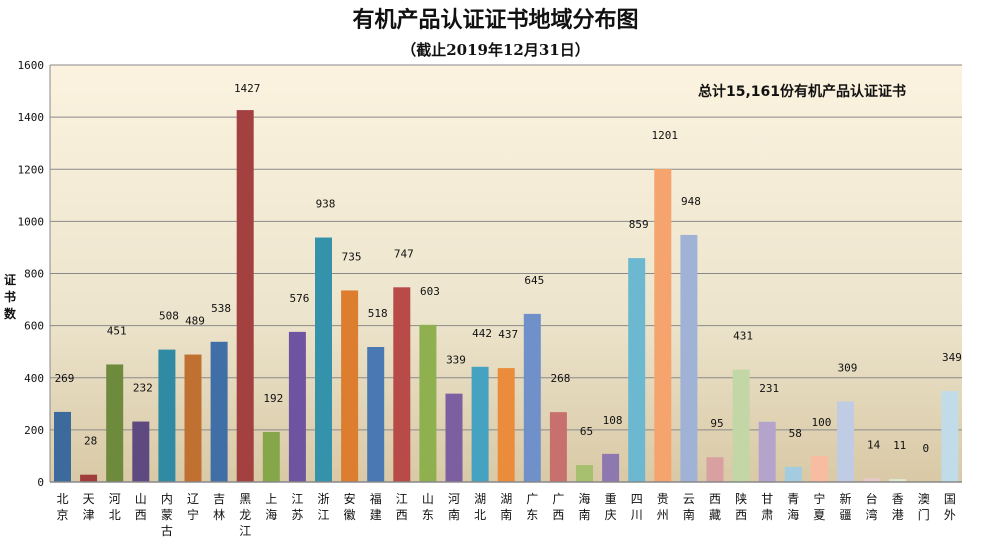 This screenshot has height=550, width=991. I want to click on bar-辽宁, so click(193, 418).